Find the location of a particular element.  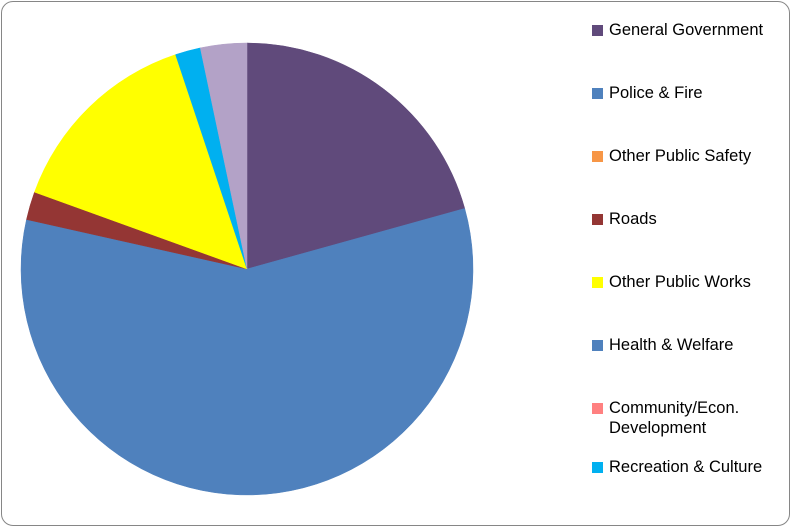

legend-label: Recreation & Culture is located at coordinates (686, 467).